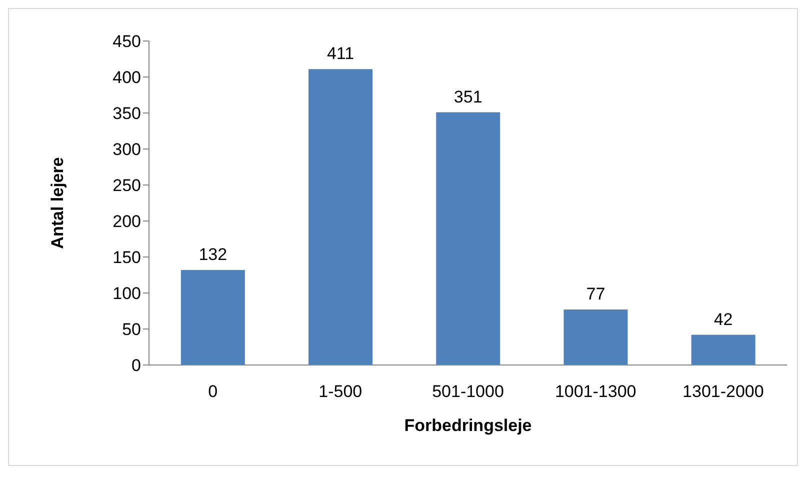 Image resolution: width=806 pixels, height=477 pixels. I want to click on y-tick-label: 100, so click(126, 294).